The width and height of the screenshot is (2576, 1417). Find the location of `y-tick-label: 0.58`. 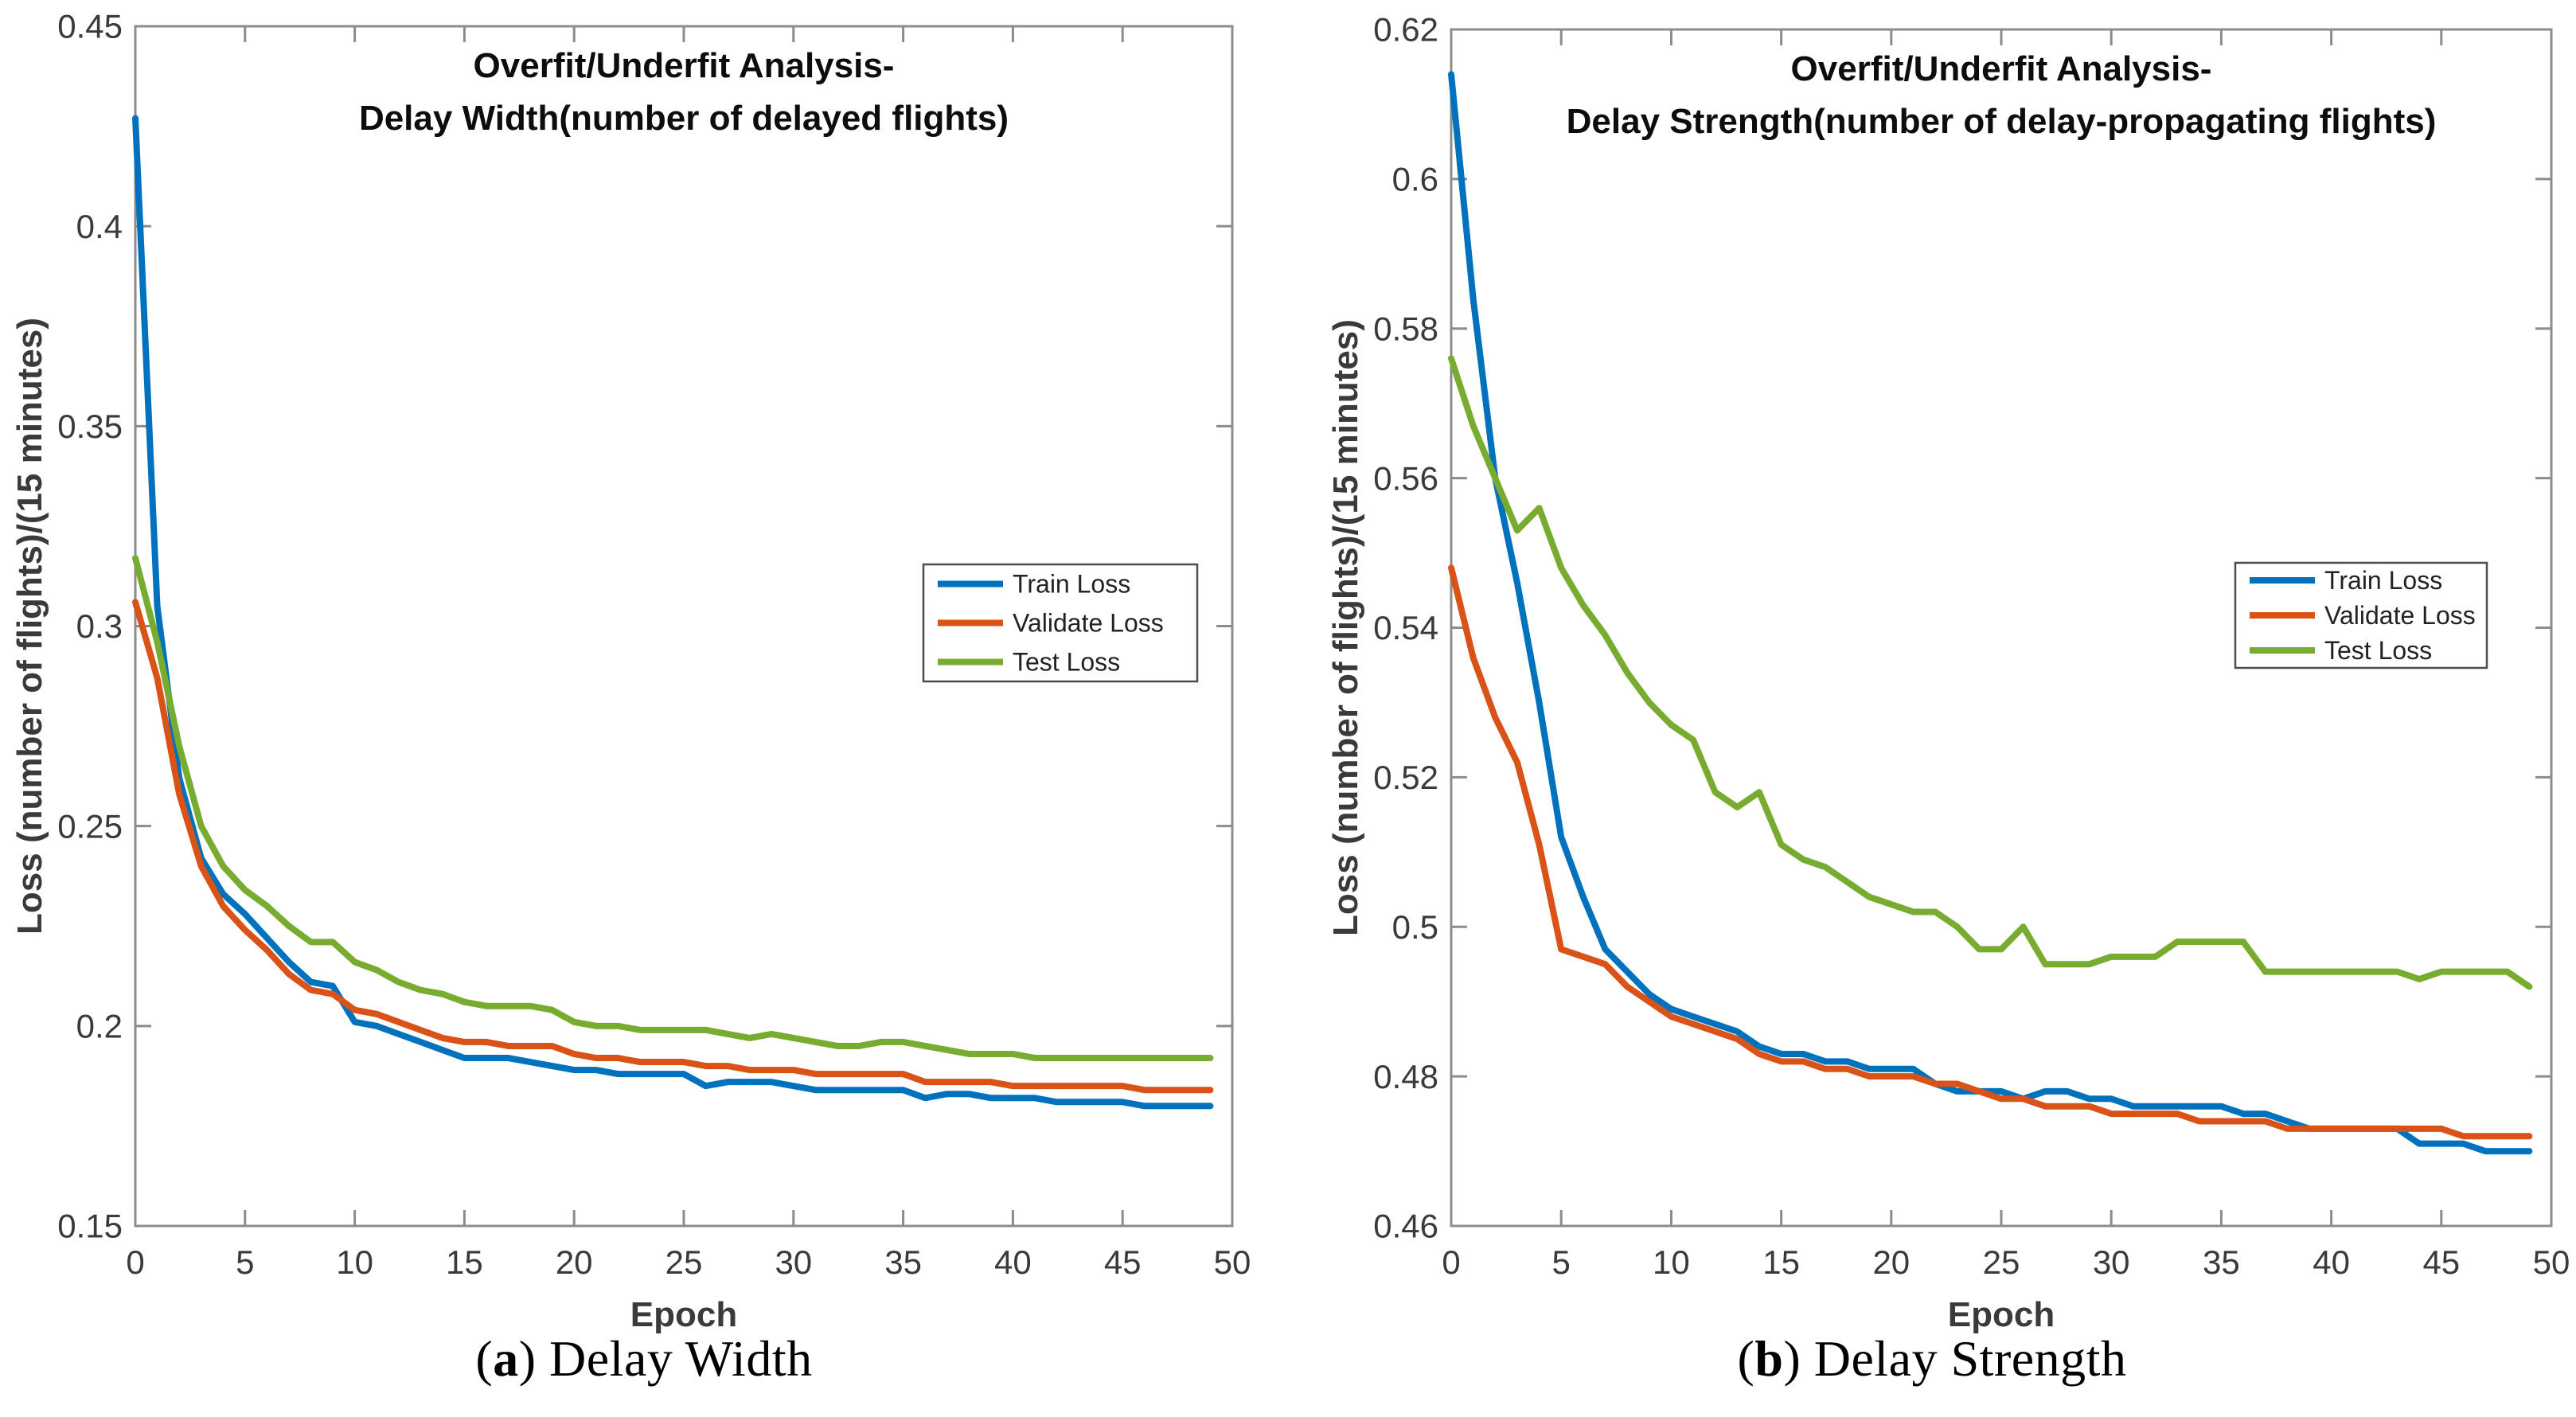

y-tick-label: 0.58 is located at coordinates (1405, 329).